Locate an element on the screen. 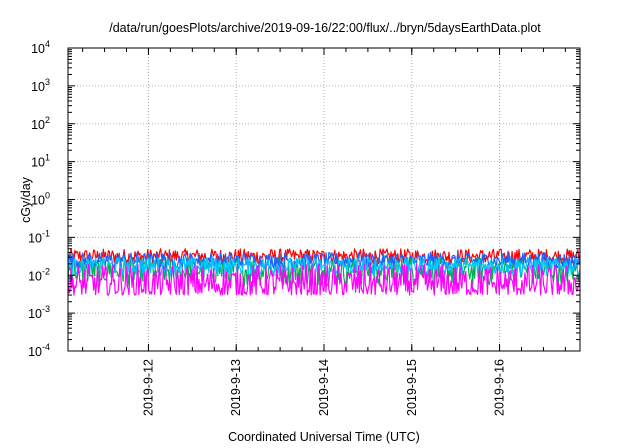  y-tick-exponent: 4 is located at coordinates (47, 44).